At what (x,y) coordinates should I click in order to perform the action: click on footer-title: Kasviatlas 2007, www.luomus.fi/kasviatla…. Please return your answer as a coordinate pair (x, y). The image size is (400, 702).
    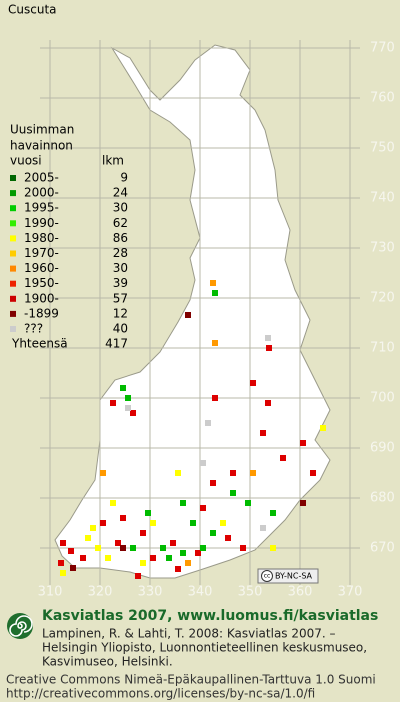
    Looking at the image, I should click on (210, 616).